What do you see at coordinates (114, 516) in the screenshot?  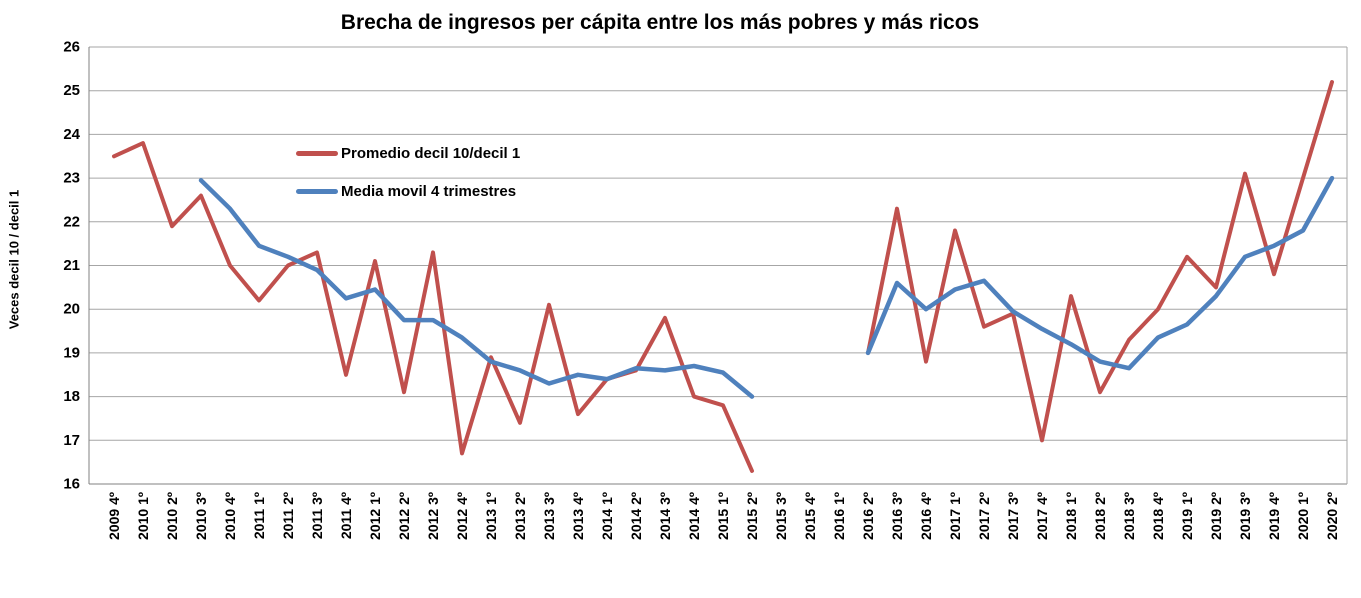 I see `x-tick-label: 2009 4º` at bounding box center [114, 516].